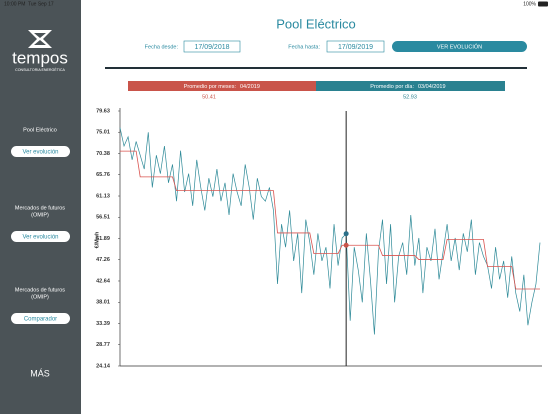 This screenshot has width=552, height=414. What do you see at coordinates (304, 47) in the screenshot?
I see `to-label: Fecha hasta:` at bounding box center [304, 47].